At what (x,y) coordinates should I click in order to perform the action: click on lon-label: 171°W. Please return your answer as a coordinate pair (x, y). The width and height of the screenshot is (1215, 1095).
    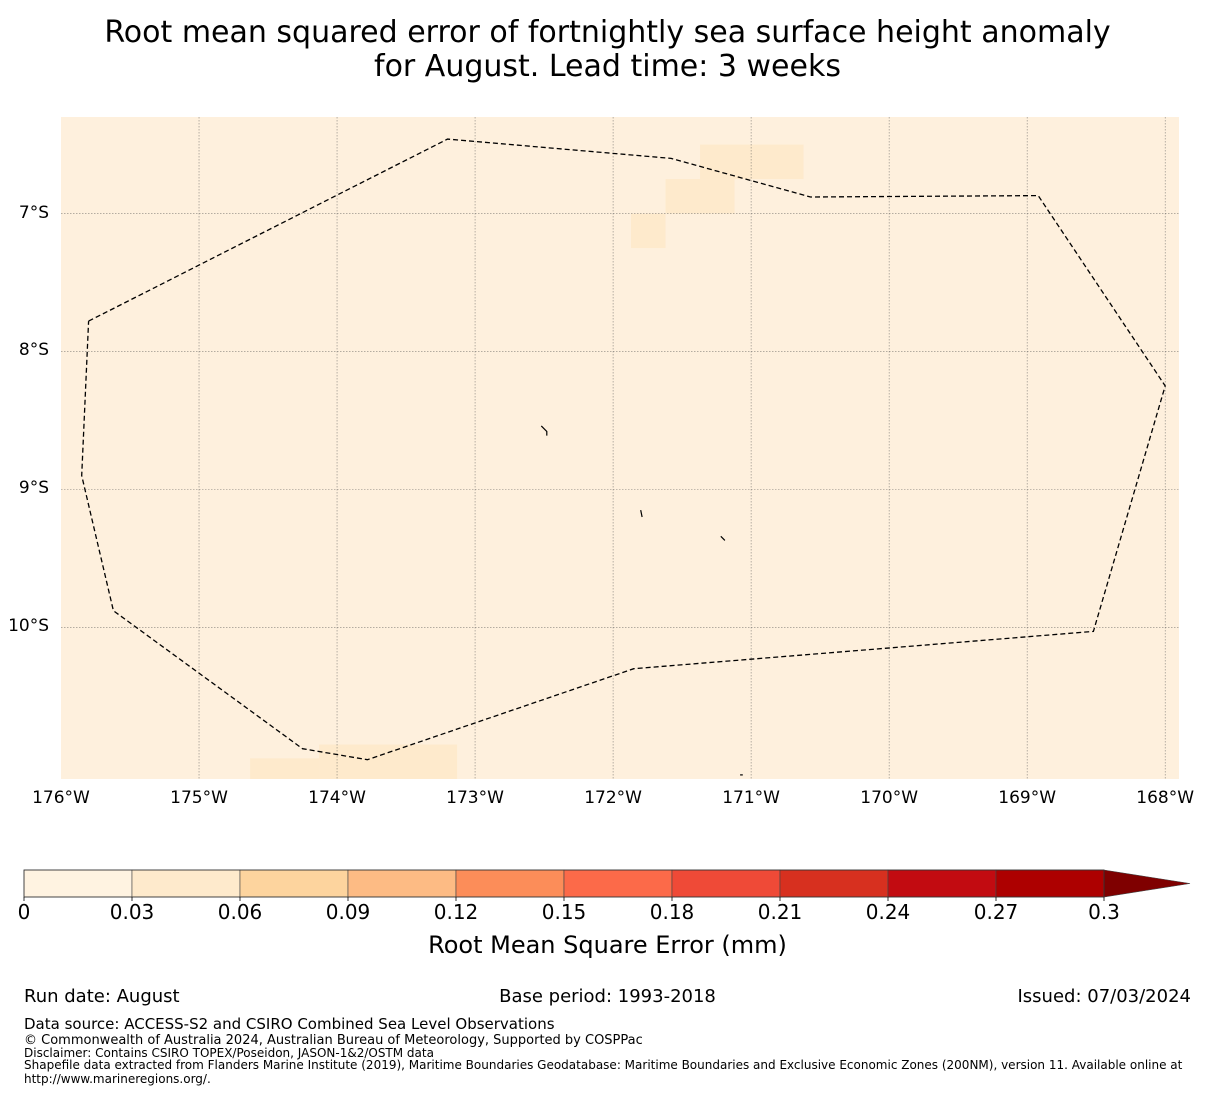
    Looking at the image, I should click on (751, 798).